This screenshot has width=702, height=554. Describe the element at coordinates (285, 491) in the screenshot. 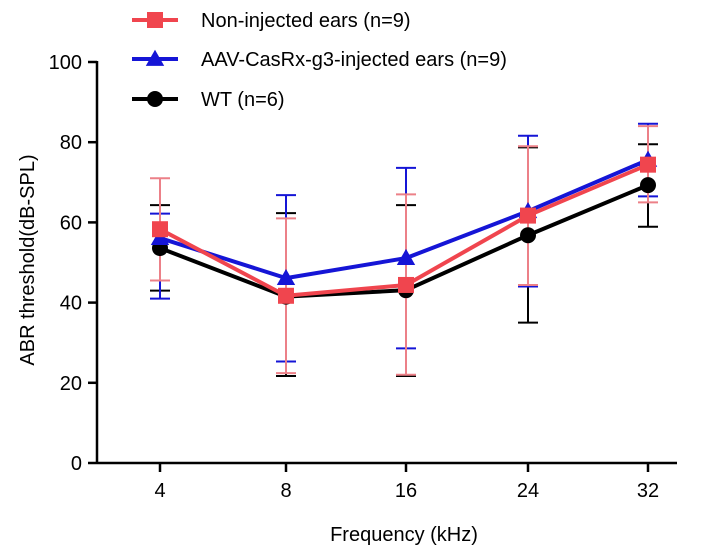

I see `x-tick-label: 8` at that location.